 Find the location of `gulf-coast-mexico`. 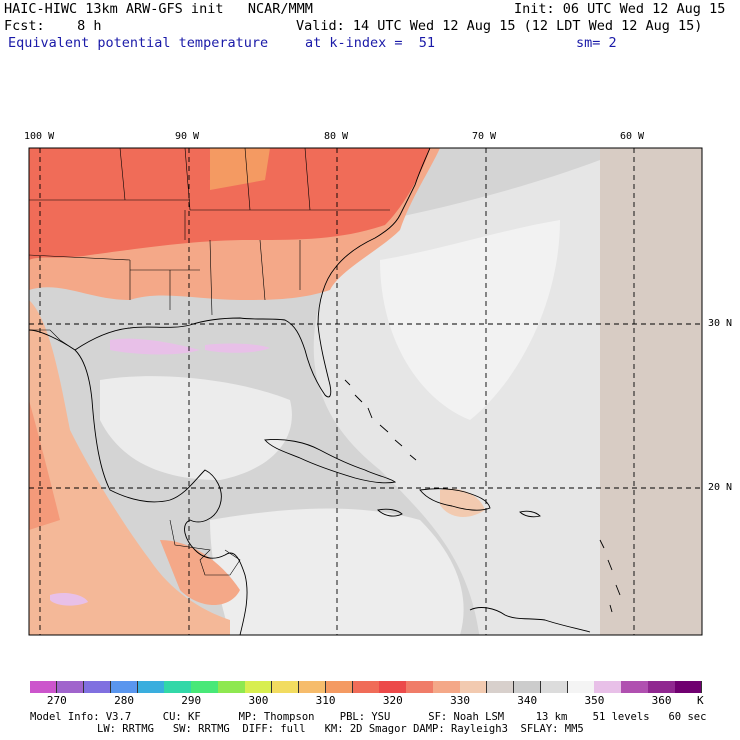

gulf-coast-mexico is located at coordinates (138, 482).